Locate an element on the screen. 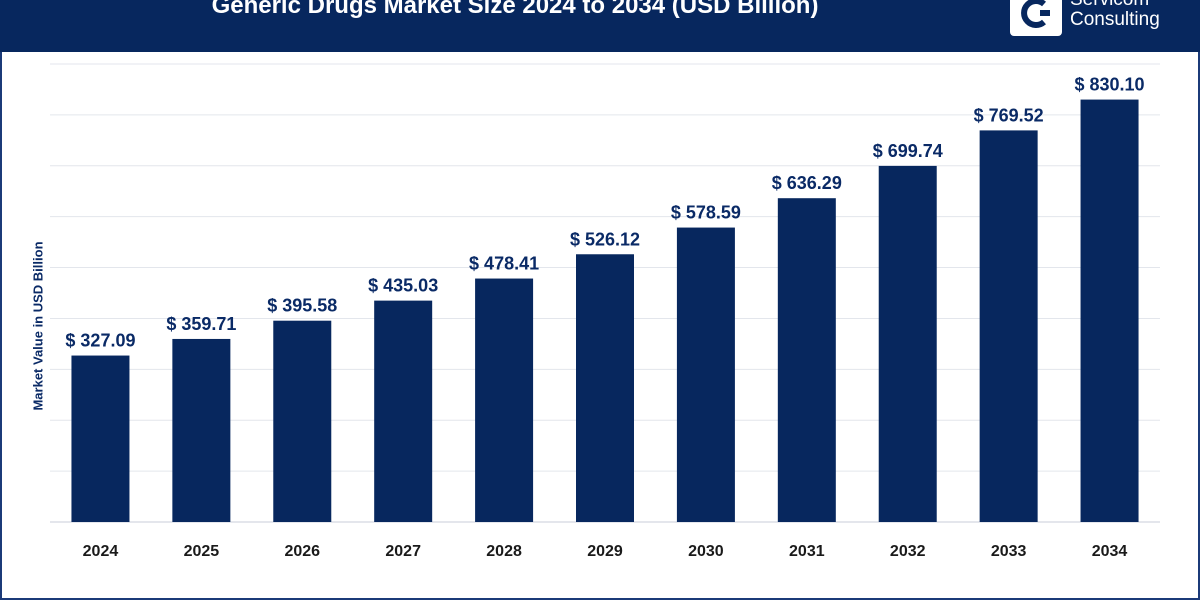  x-tick-label-2031: 2031 is located at coordinates (807, 551).